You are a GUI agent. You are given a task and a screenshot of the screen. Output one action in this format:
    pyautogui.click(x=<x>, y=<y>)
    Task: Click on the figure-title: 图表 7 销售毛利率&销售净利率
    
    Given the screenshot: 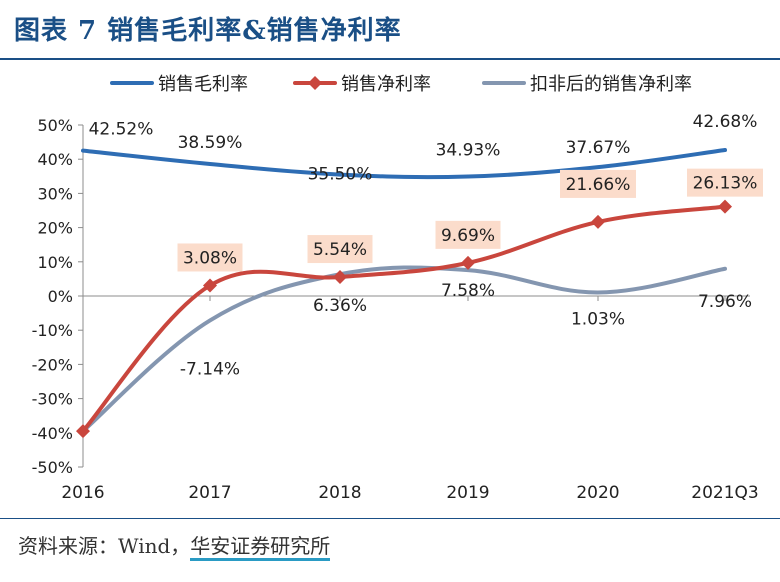 What is the action you would take?
    pyautogui.click(x=208, y=31)
    